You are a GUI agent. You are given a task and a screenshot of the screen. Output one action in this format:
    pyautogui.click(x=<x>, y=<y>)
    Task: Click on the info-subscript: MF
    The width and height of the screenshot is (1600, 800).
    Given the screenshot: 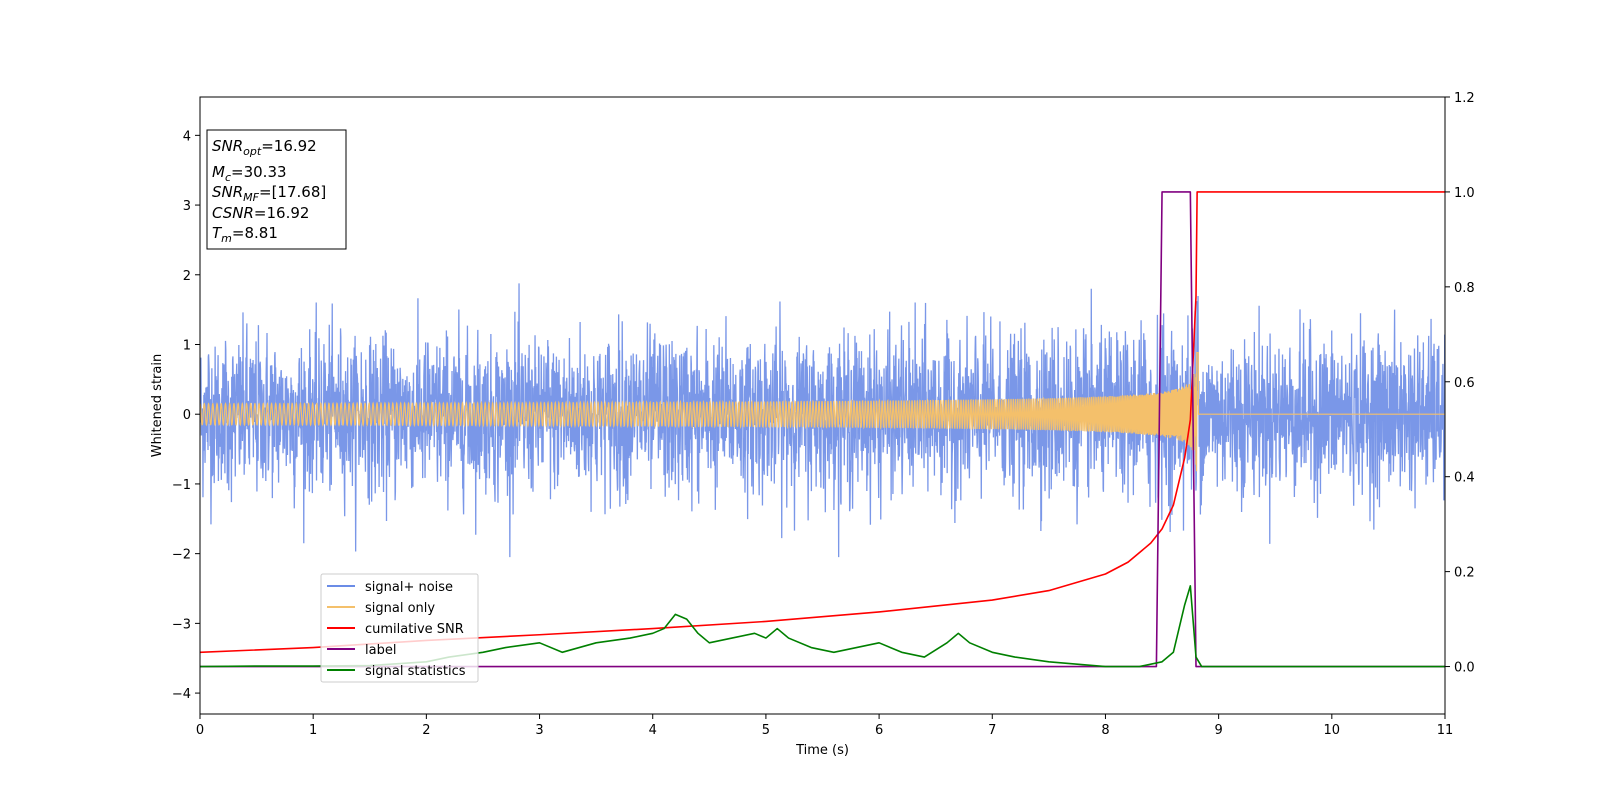 What is the action you would take?
    pyautogui.click(x=251, y=197)
    